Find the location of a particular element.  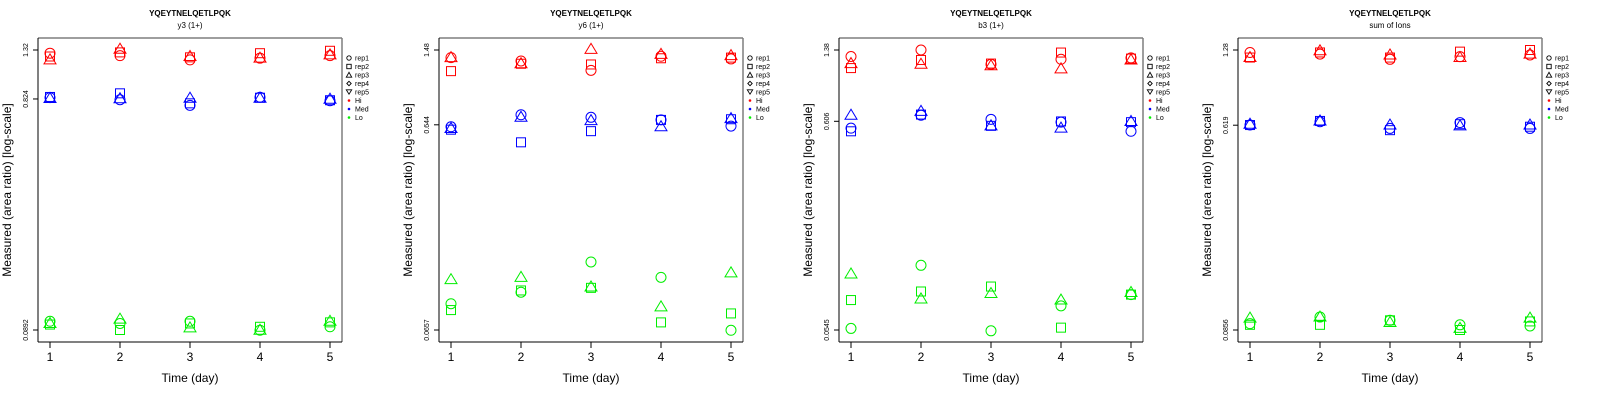

series-hi is located at coordinates (1390, 54).